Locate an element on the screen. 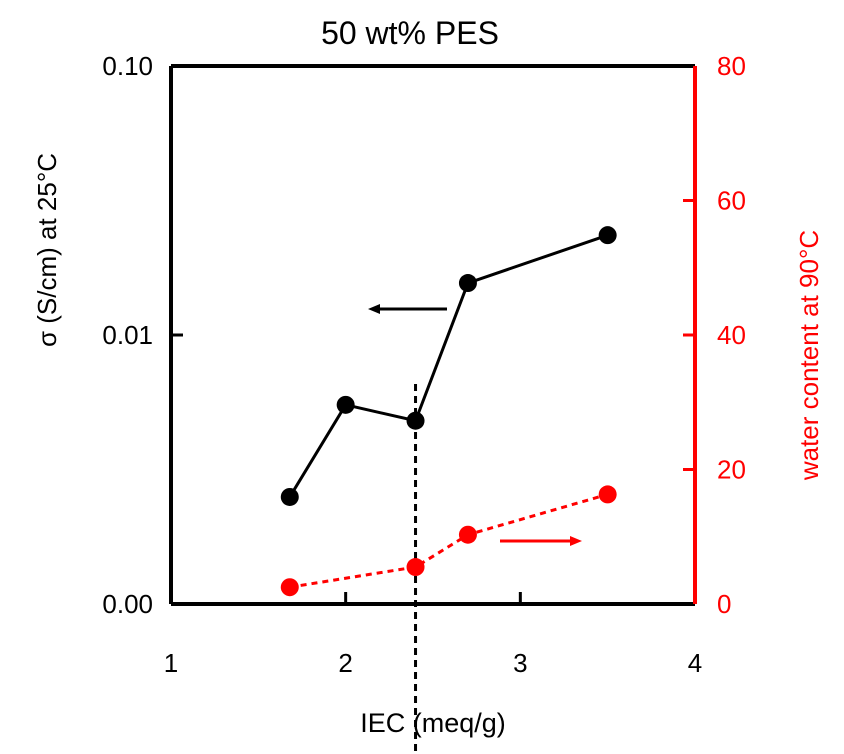 The image size is (844, 754). y-tick-label: 0.10 is located at coordinates (127, 66).